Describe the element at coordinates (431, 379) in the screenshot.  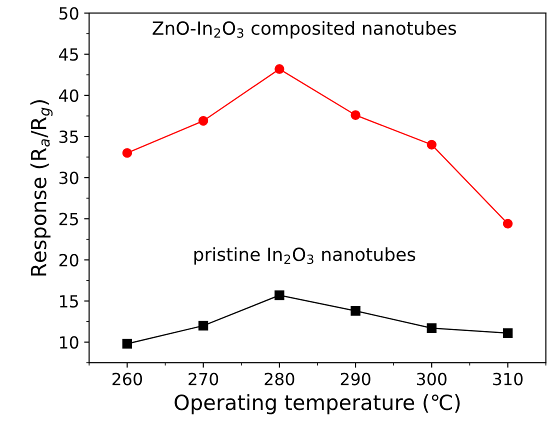
I see `x-tick-label: 300` at that location.